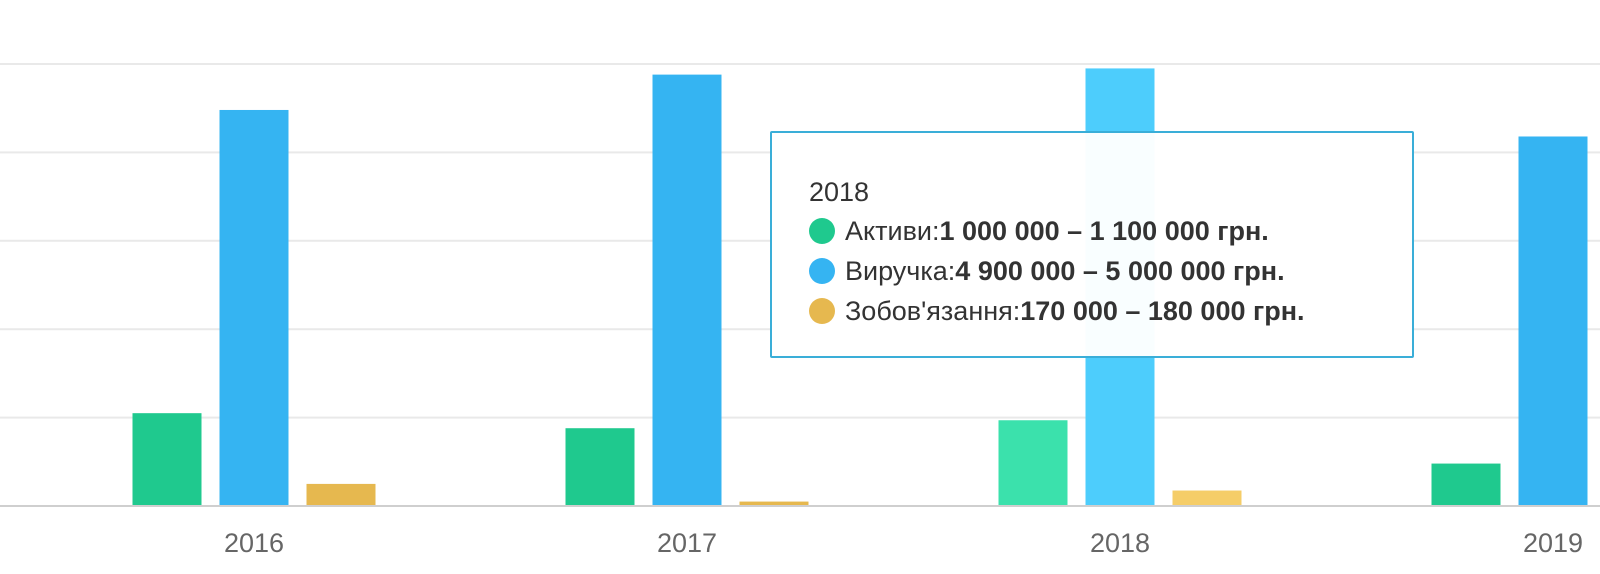  What do you see at coordinates (1033, 463) in the screenshot?
I see `bar-assets-2018` at bounding box center [1033, 463].